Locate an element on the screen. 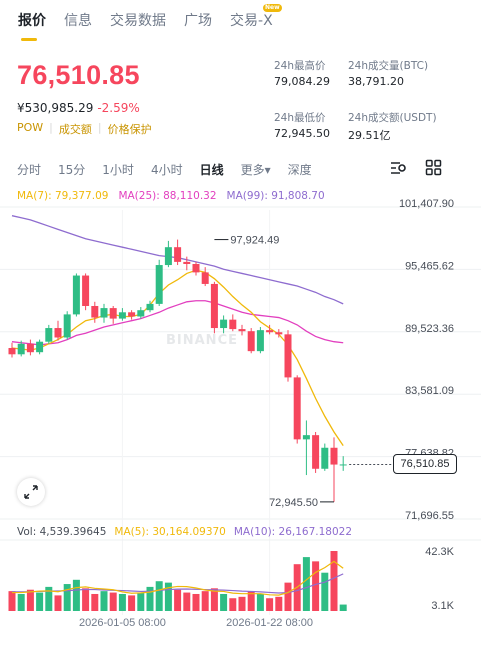 The width and height of the screenshot is (481, 663). current-price-label: 76,510.85 is located at coordinates (425, 464).